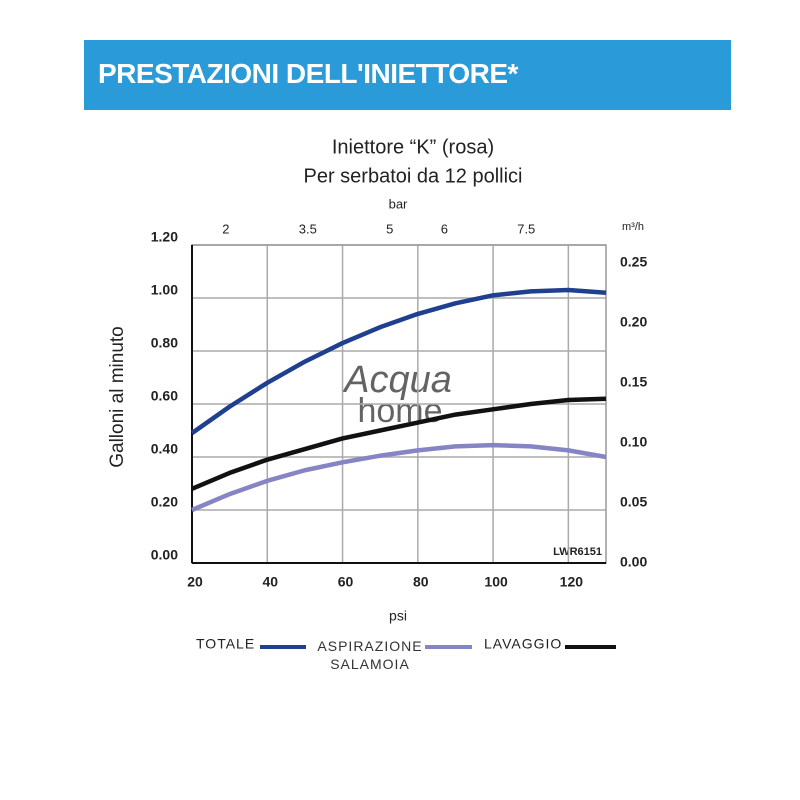  I want to click on y-tick-label: 0.80, so click(164, 343).